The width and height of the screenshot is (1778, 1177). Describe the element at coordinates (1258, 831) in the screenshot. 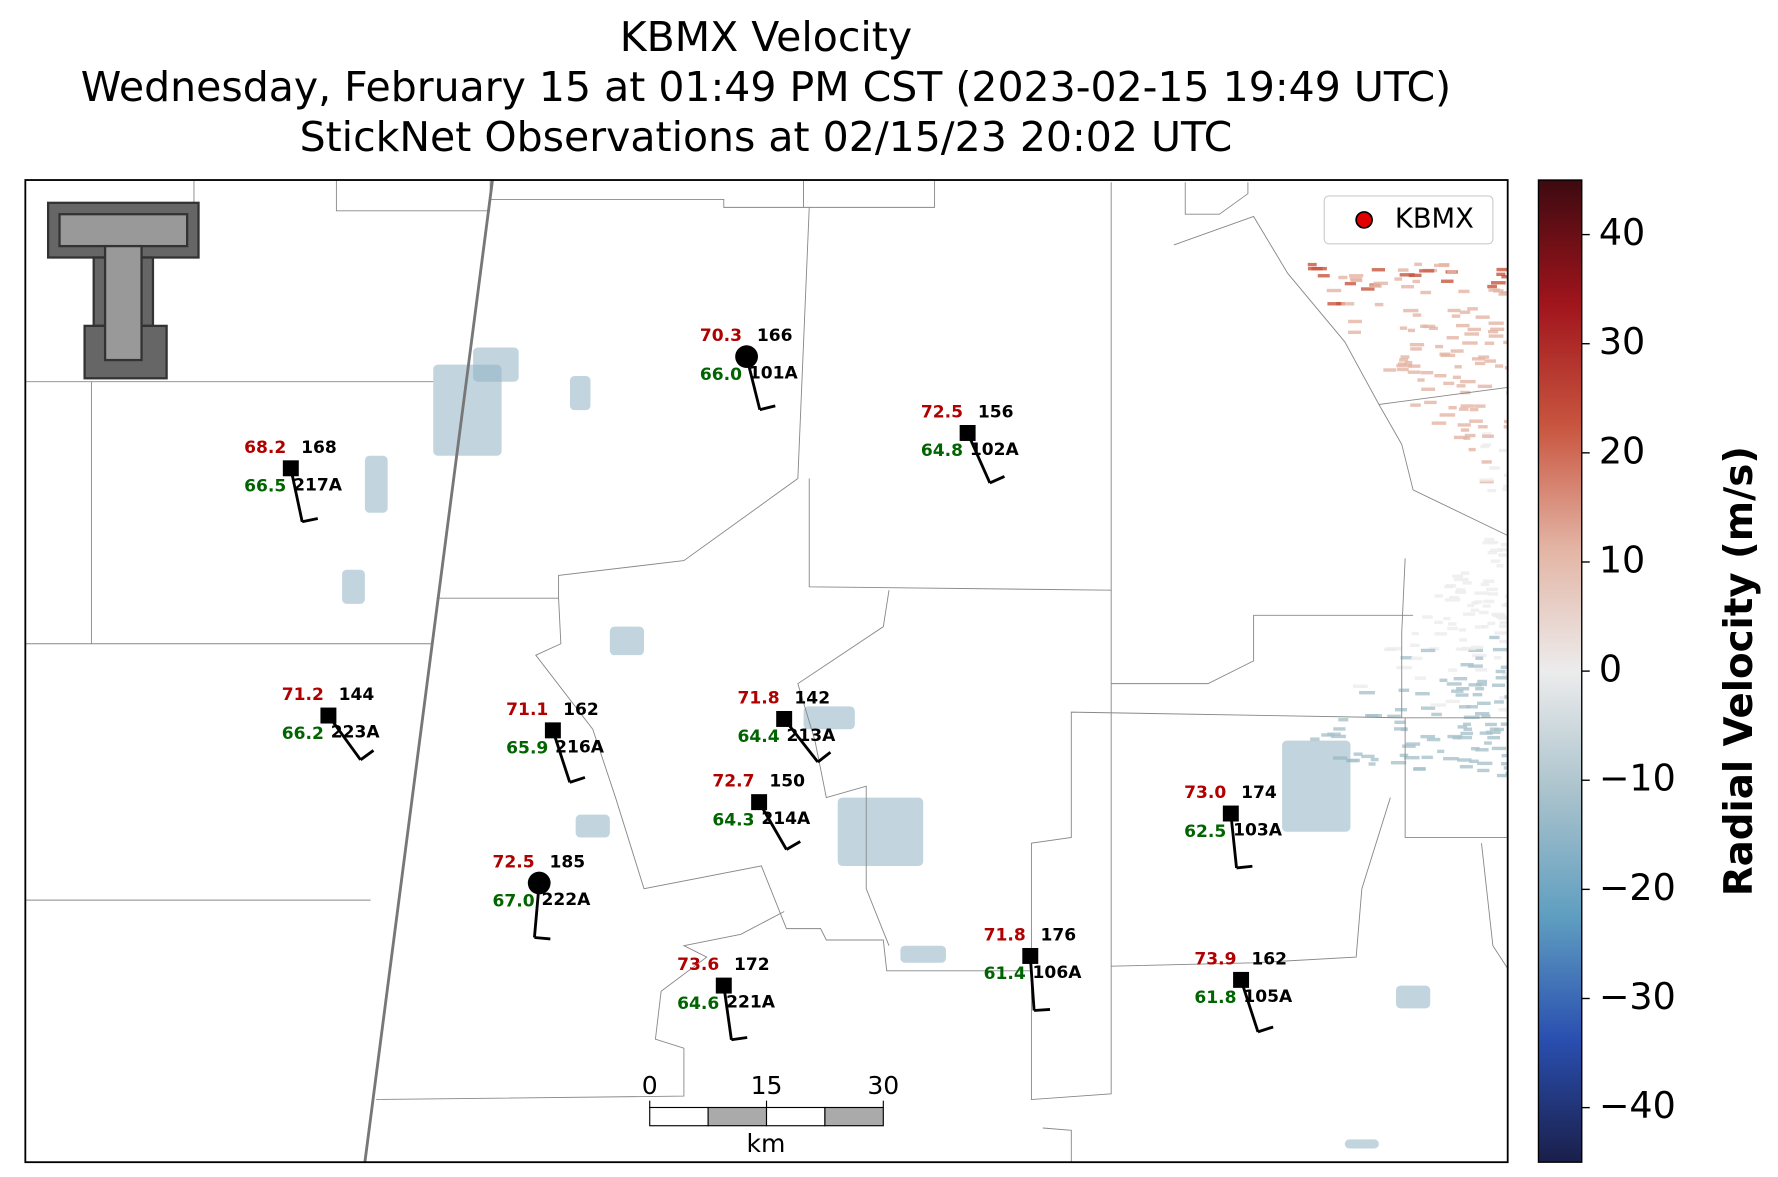

I see `station-id: 103A` at that location.